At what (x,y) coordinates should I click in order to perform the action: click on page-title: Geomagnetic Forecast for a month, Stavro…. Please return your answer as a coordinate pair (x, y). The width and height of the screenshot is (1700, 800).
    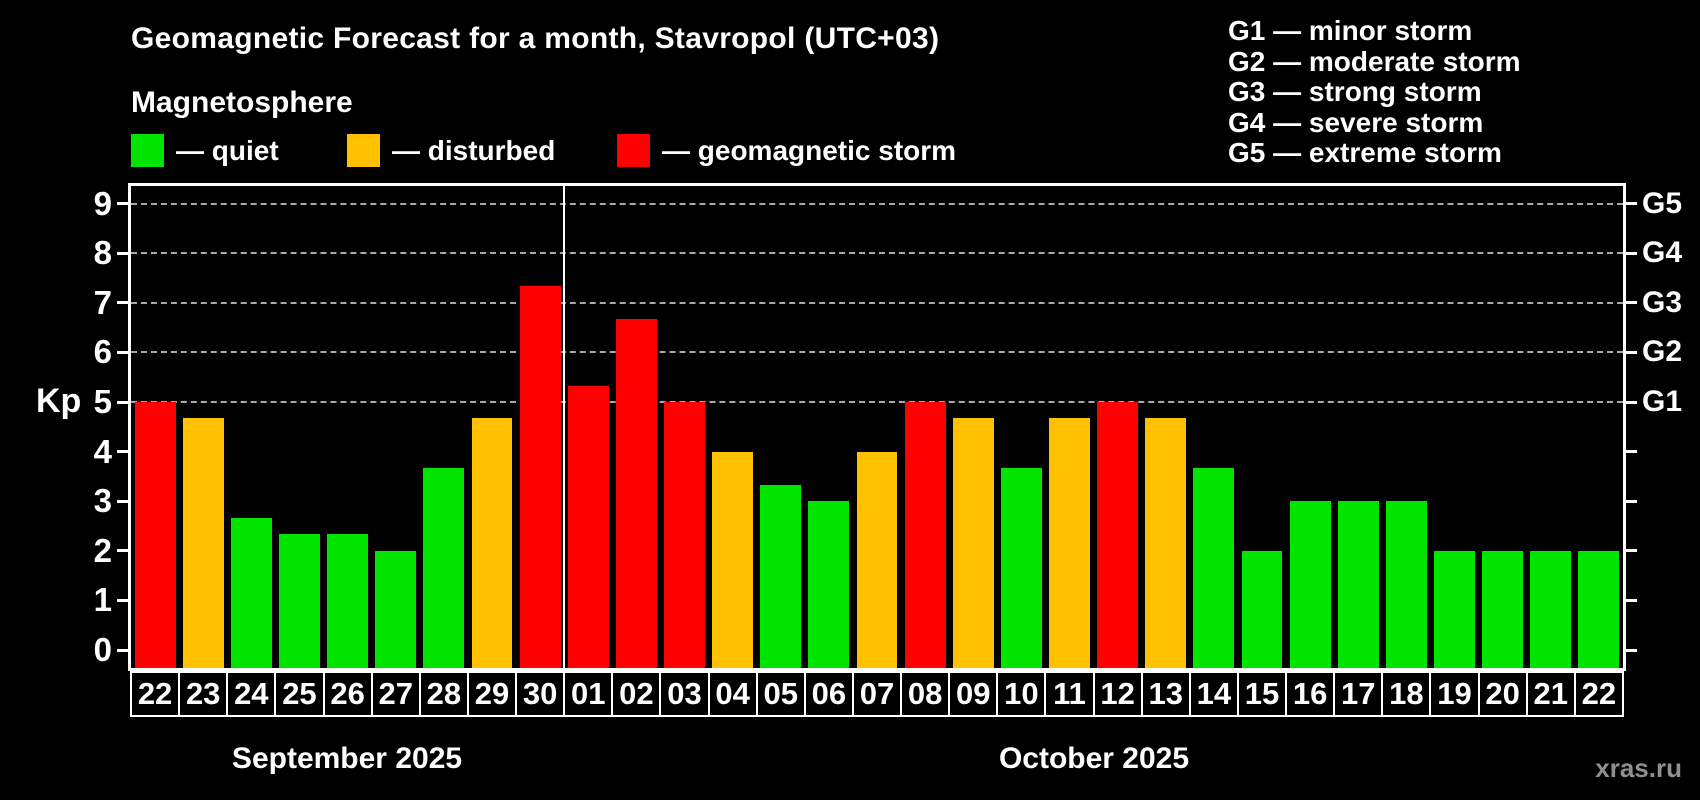
    Looking at the image, I should click on (535, 38).